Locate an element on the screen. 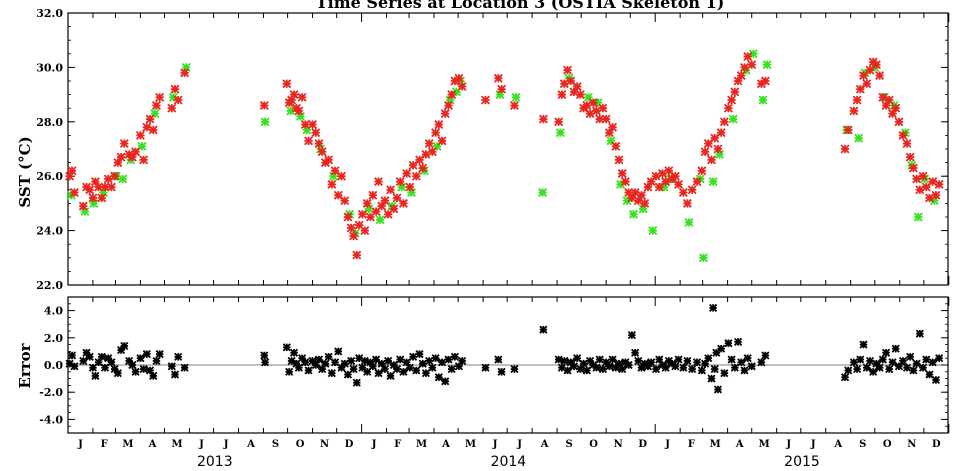 The width and height of the screenshot is (969, 471). month-label: F is located at coordinates (397, 444).